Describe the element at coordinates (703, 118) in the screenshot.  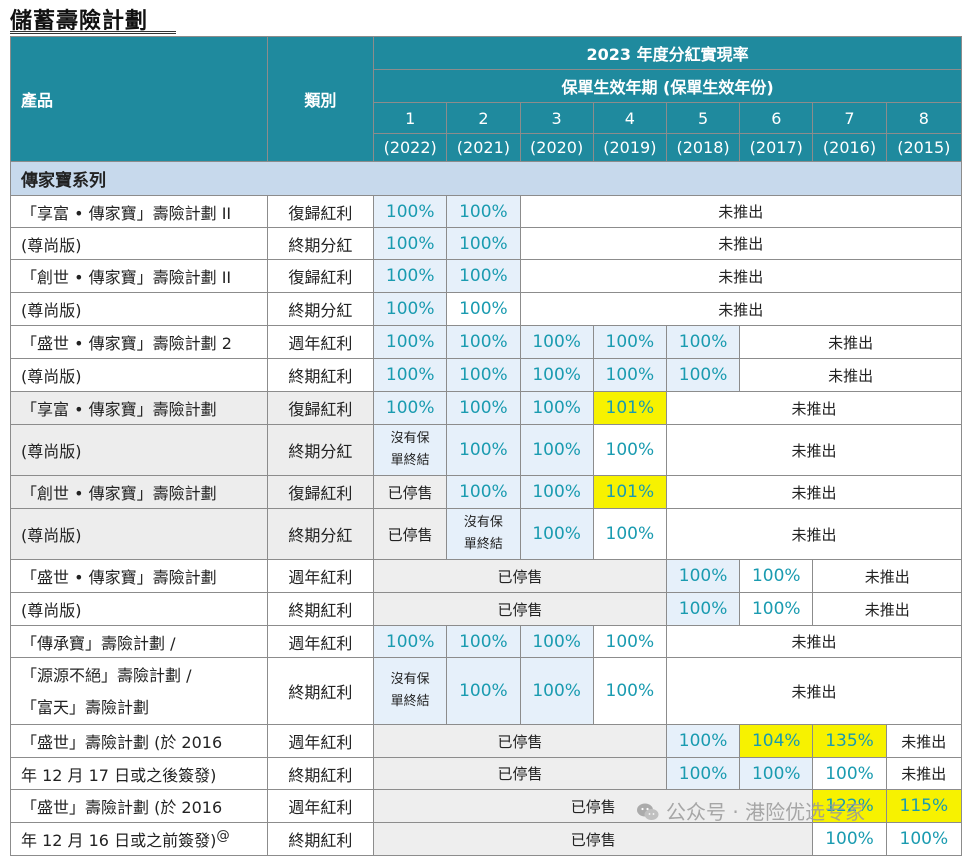
I see `year-num: 5` at that location.